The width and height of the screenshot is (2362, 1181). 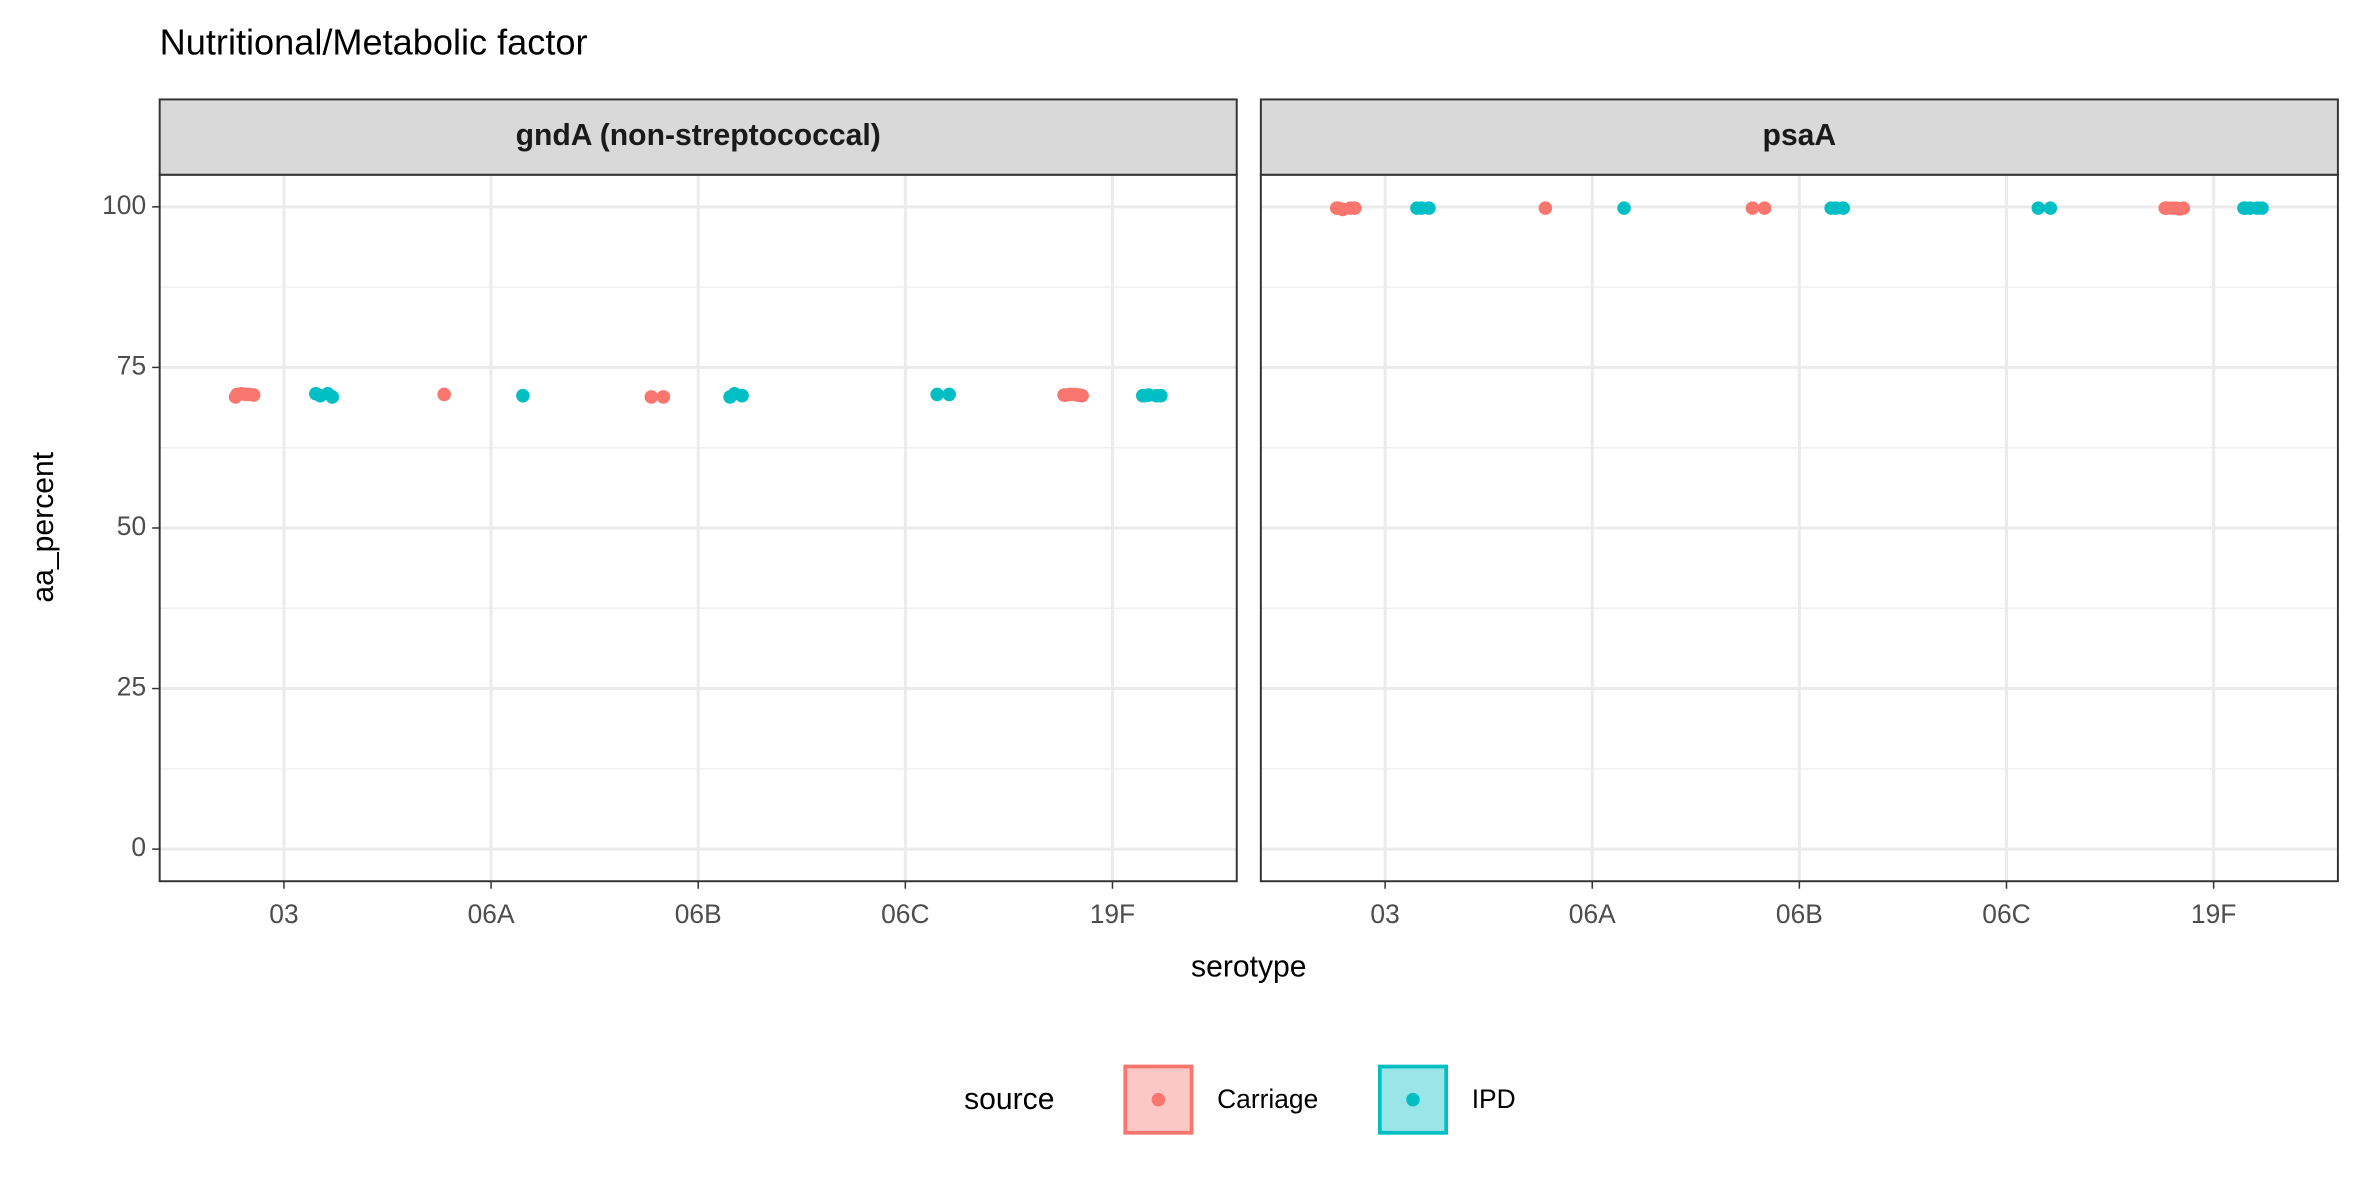 What do you see at coordinates (131, 365) in the screenshot?
I see `y-tick-label: 75` at bounding box center [131, 365].